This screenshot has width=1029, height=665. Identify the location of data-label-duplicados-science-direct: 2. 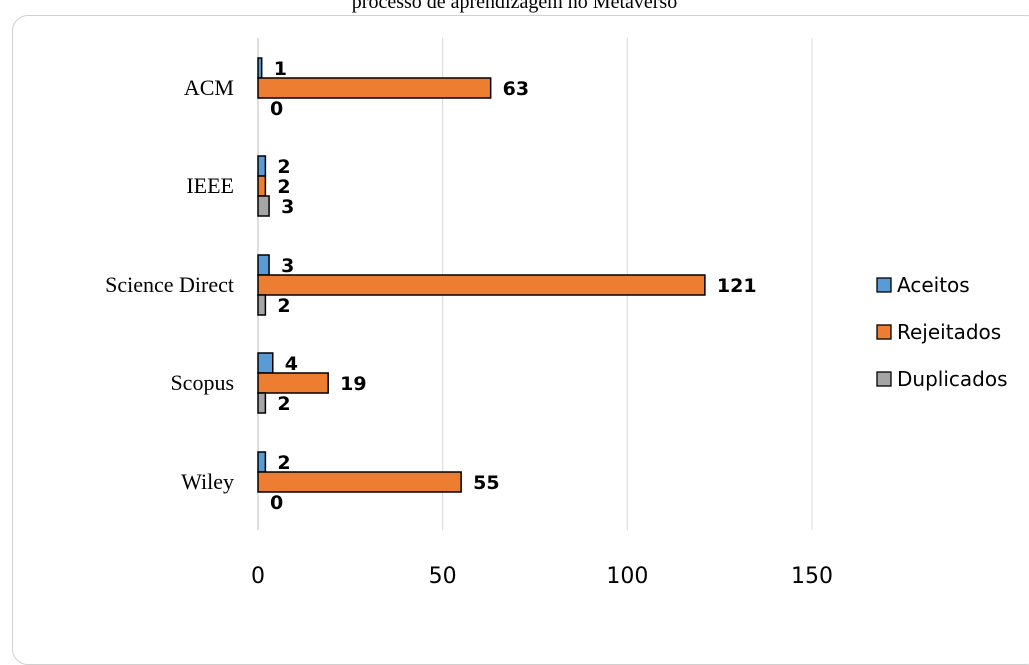
(283, 306).